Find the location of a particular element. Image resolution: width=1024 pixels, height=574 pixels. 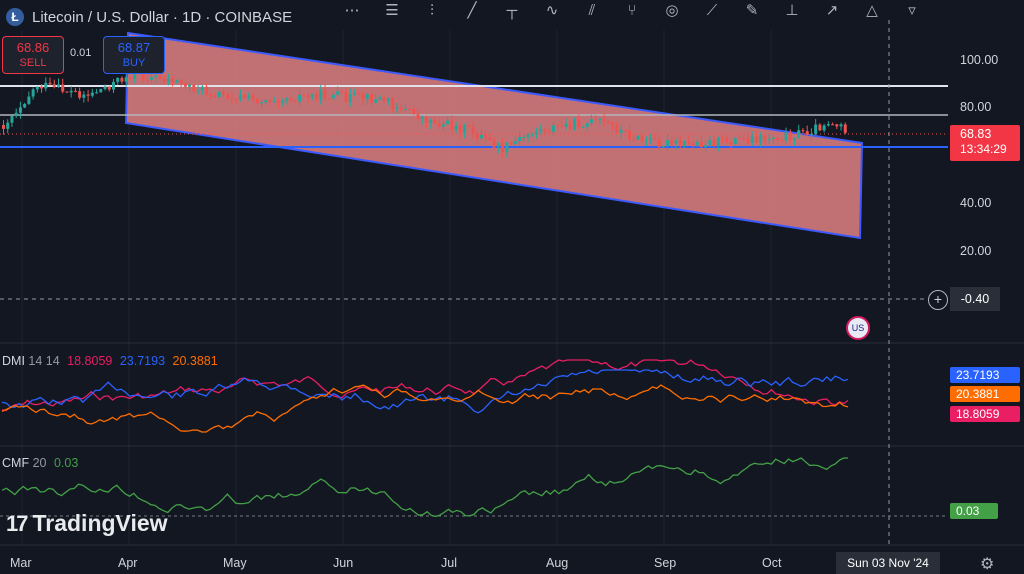

candlestick-series is located at coordinates (424, 113).